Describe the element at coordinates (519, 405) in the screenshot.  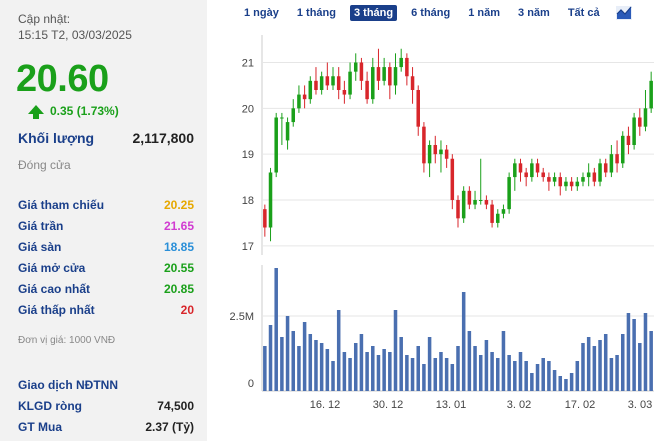
I see `date-tick-label: 3. 02` at that location.